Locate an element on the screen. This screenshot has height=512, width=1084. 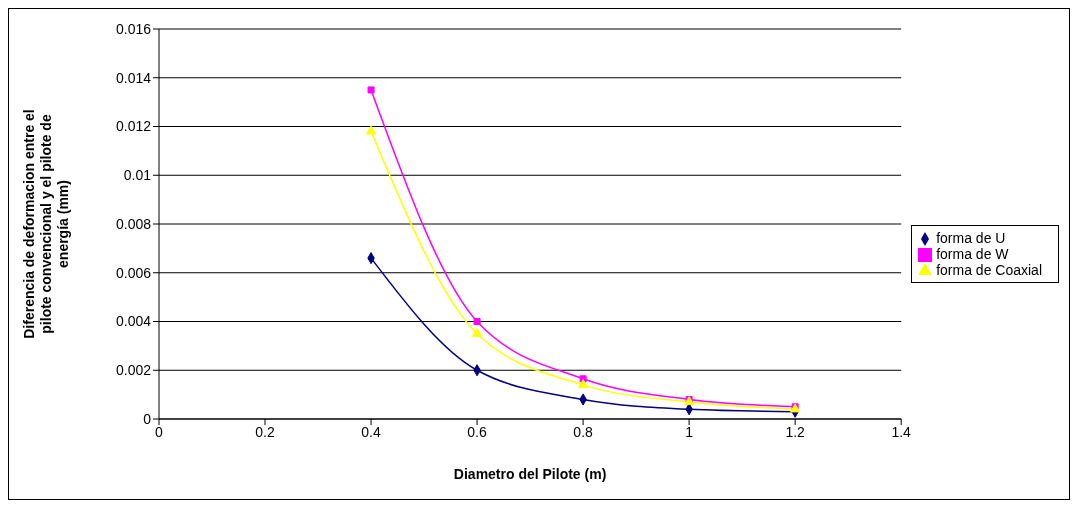
legend-label: forma de U is located at coordinates (971, 237).